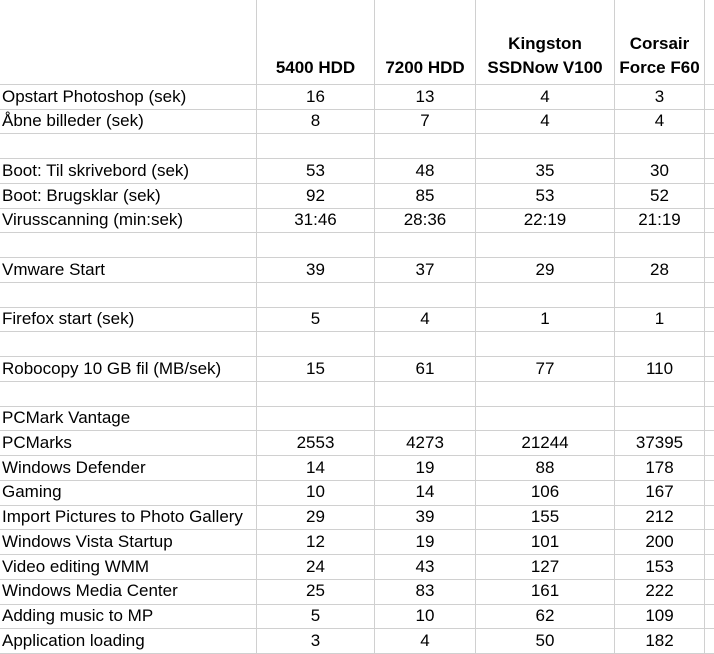 The height and width of the screenshot is (654, 714). I want to click on value-cell: 77, so click(545, 369).